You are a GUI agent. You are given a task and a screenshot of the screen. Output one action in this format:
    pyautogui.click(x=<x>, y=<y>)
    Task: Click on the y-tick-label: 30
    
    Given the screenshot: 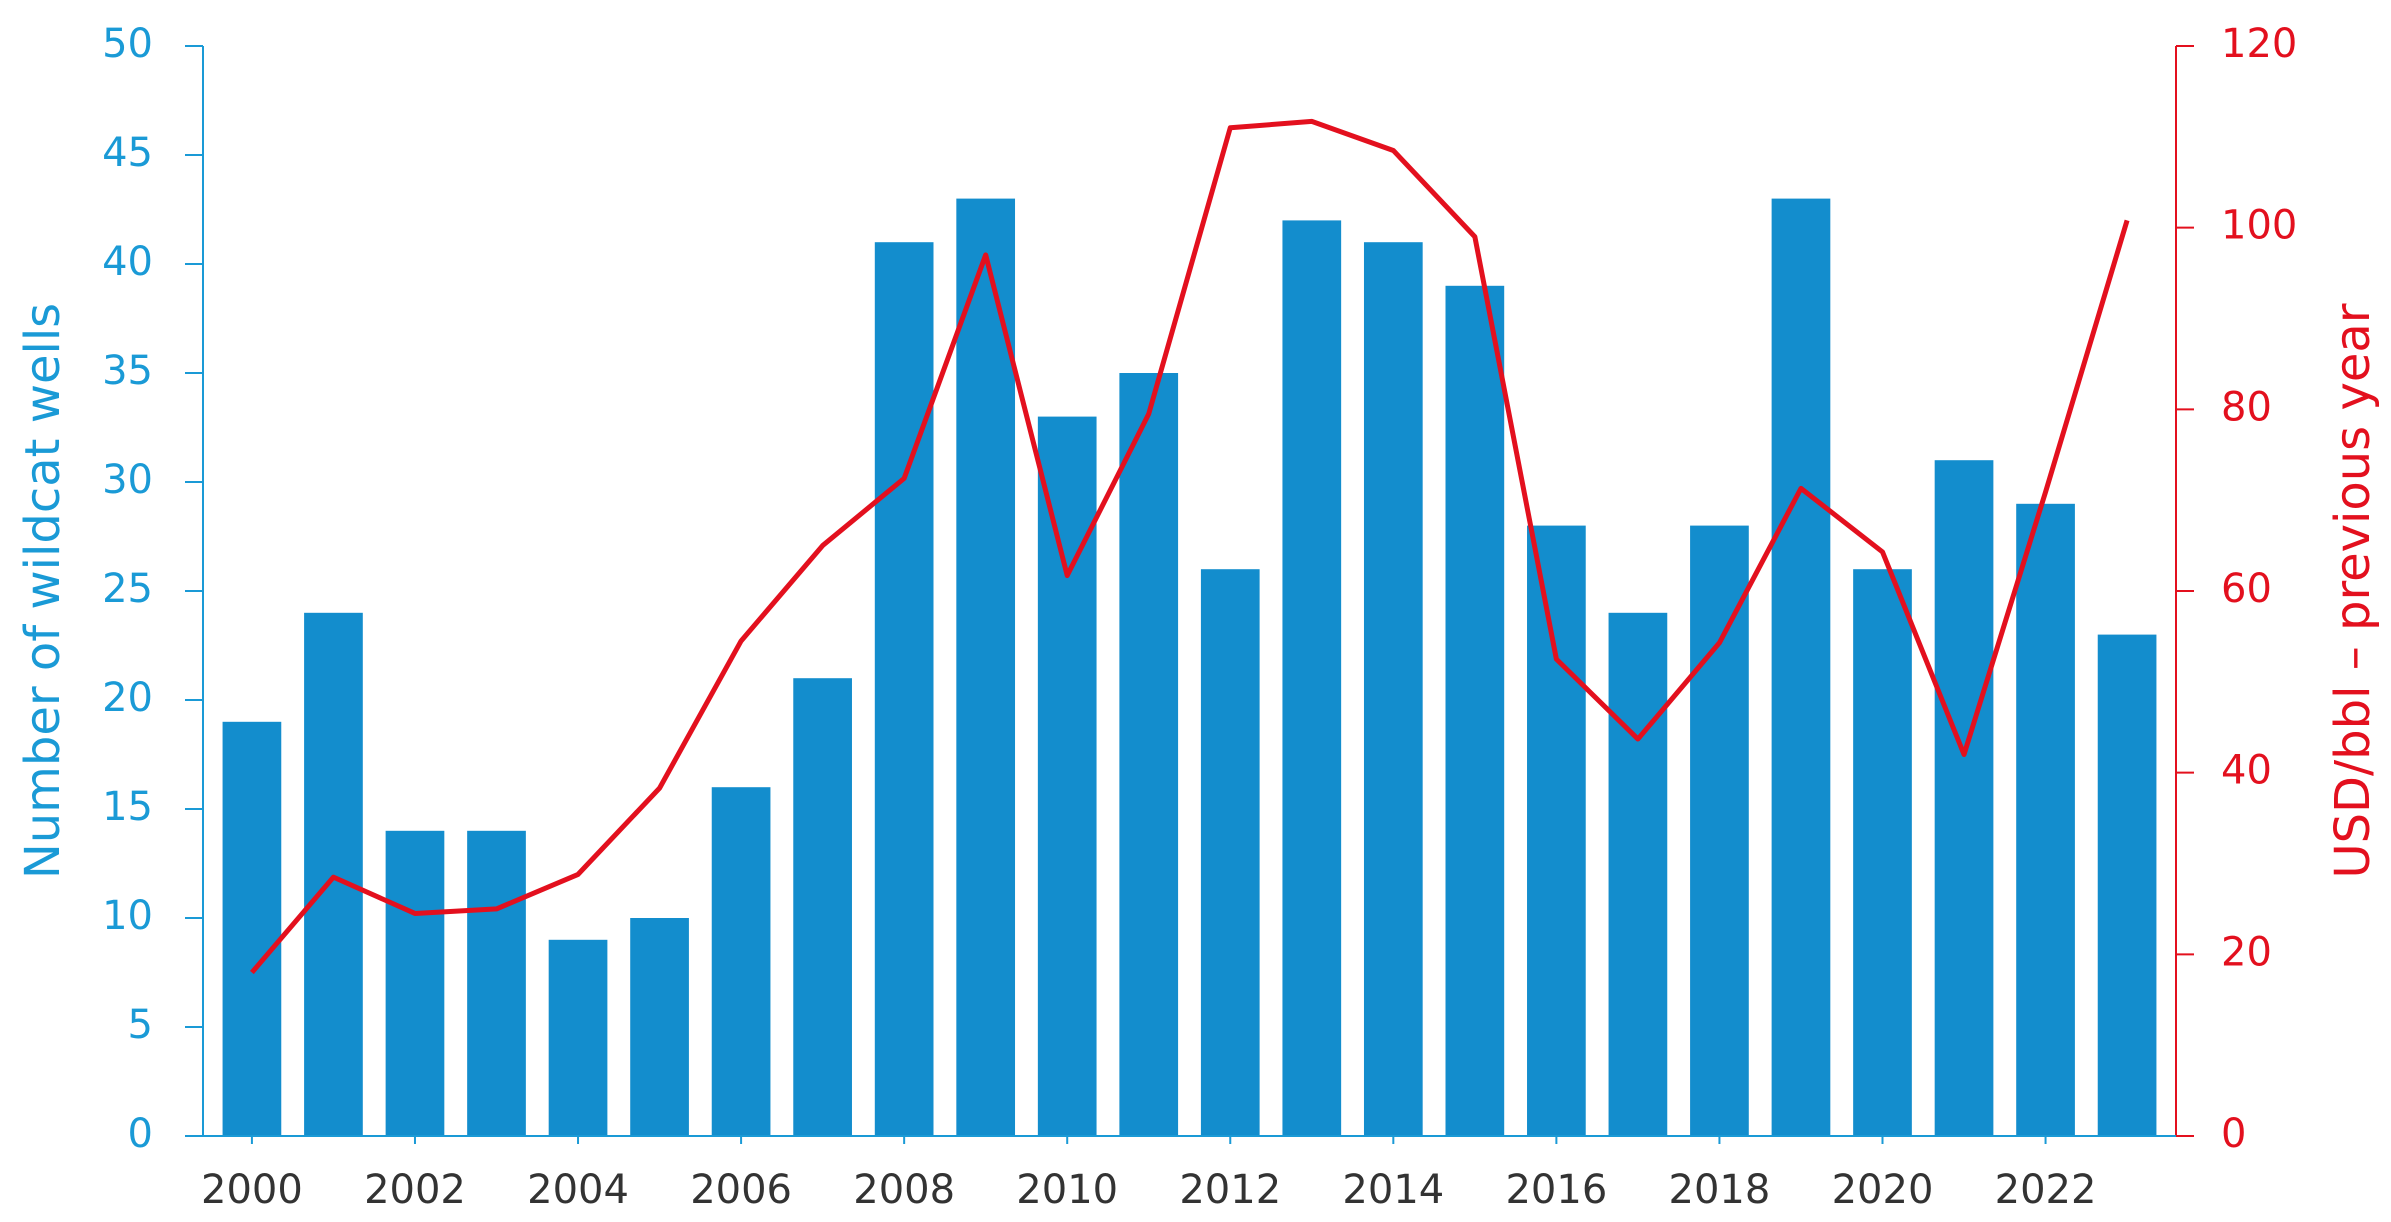 What is the action you would take?
    pyautogui.click(x=127, y=480)
    